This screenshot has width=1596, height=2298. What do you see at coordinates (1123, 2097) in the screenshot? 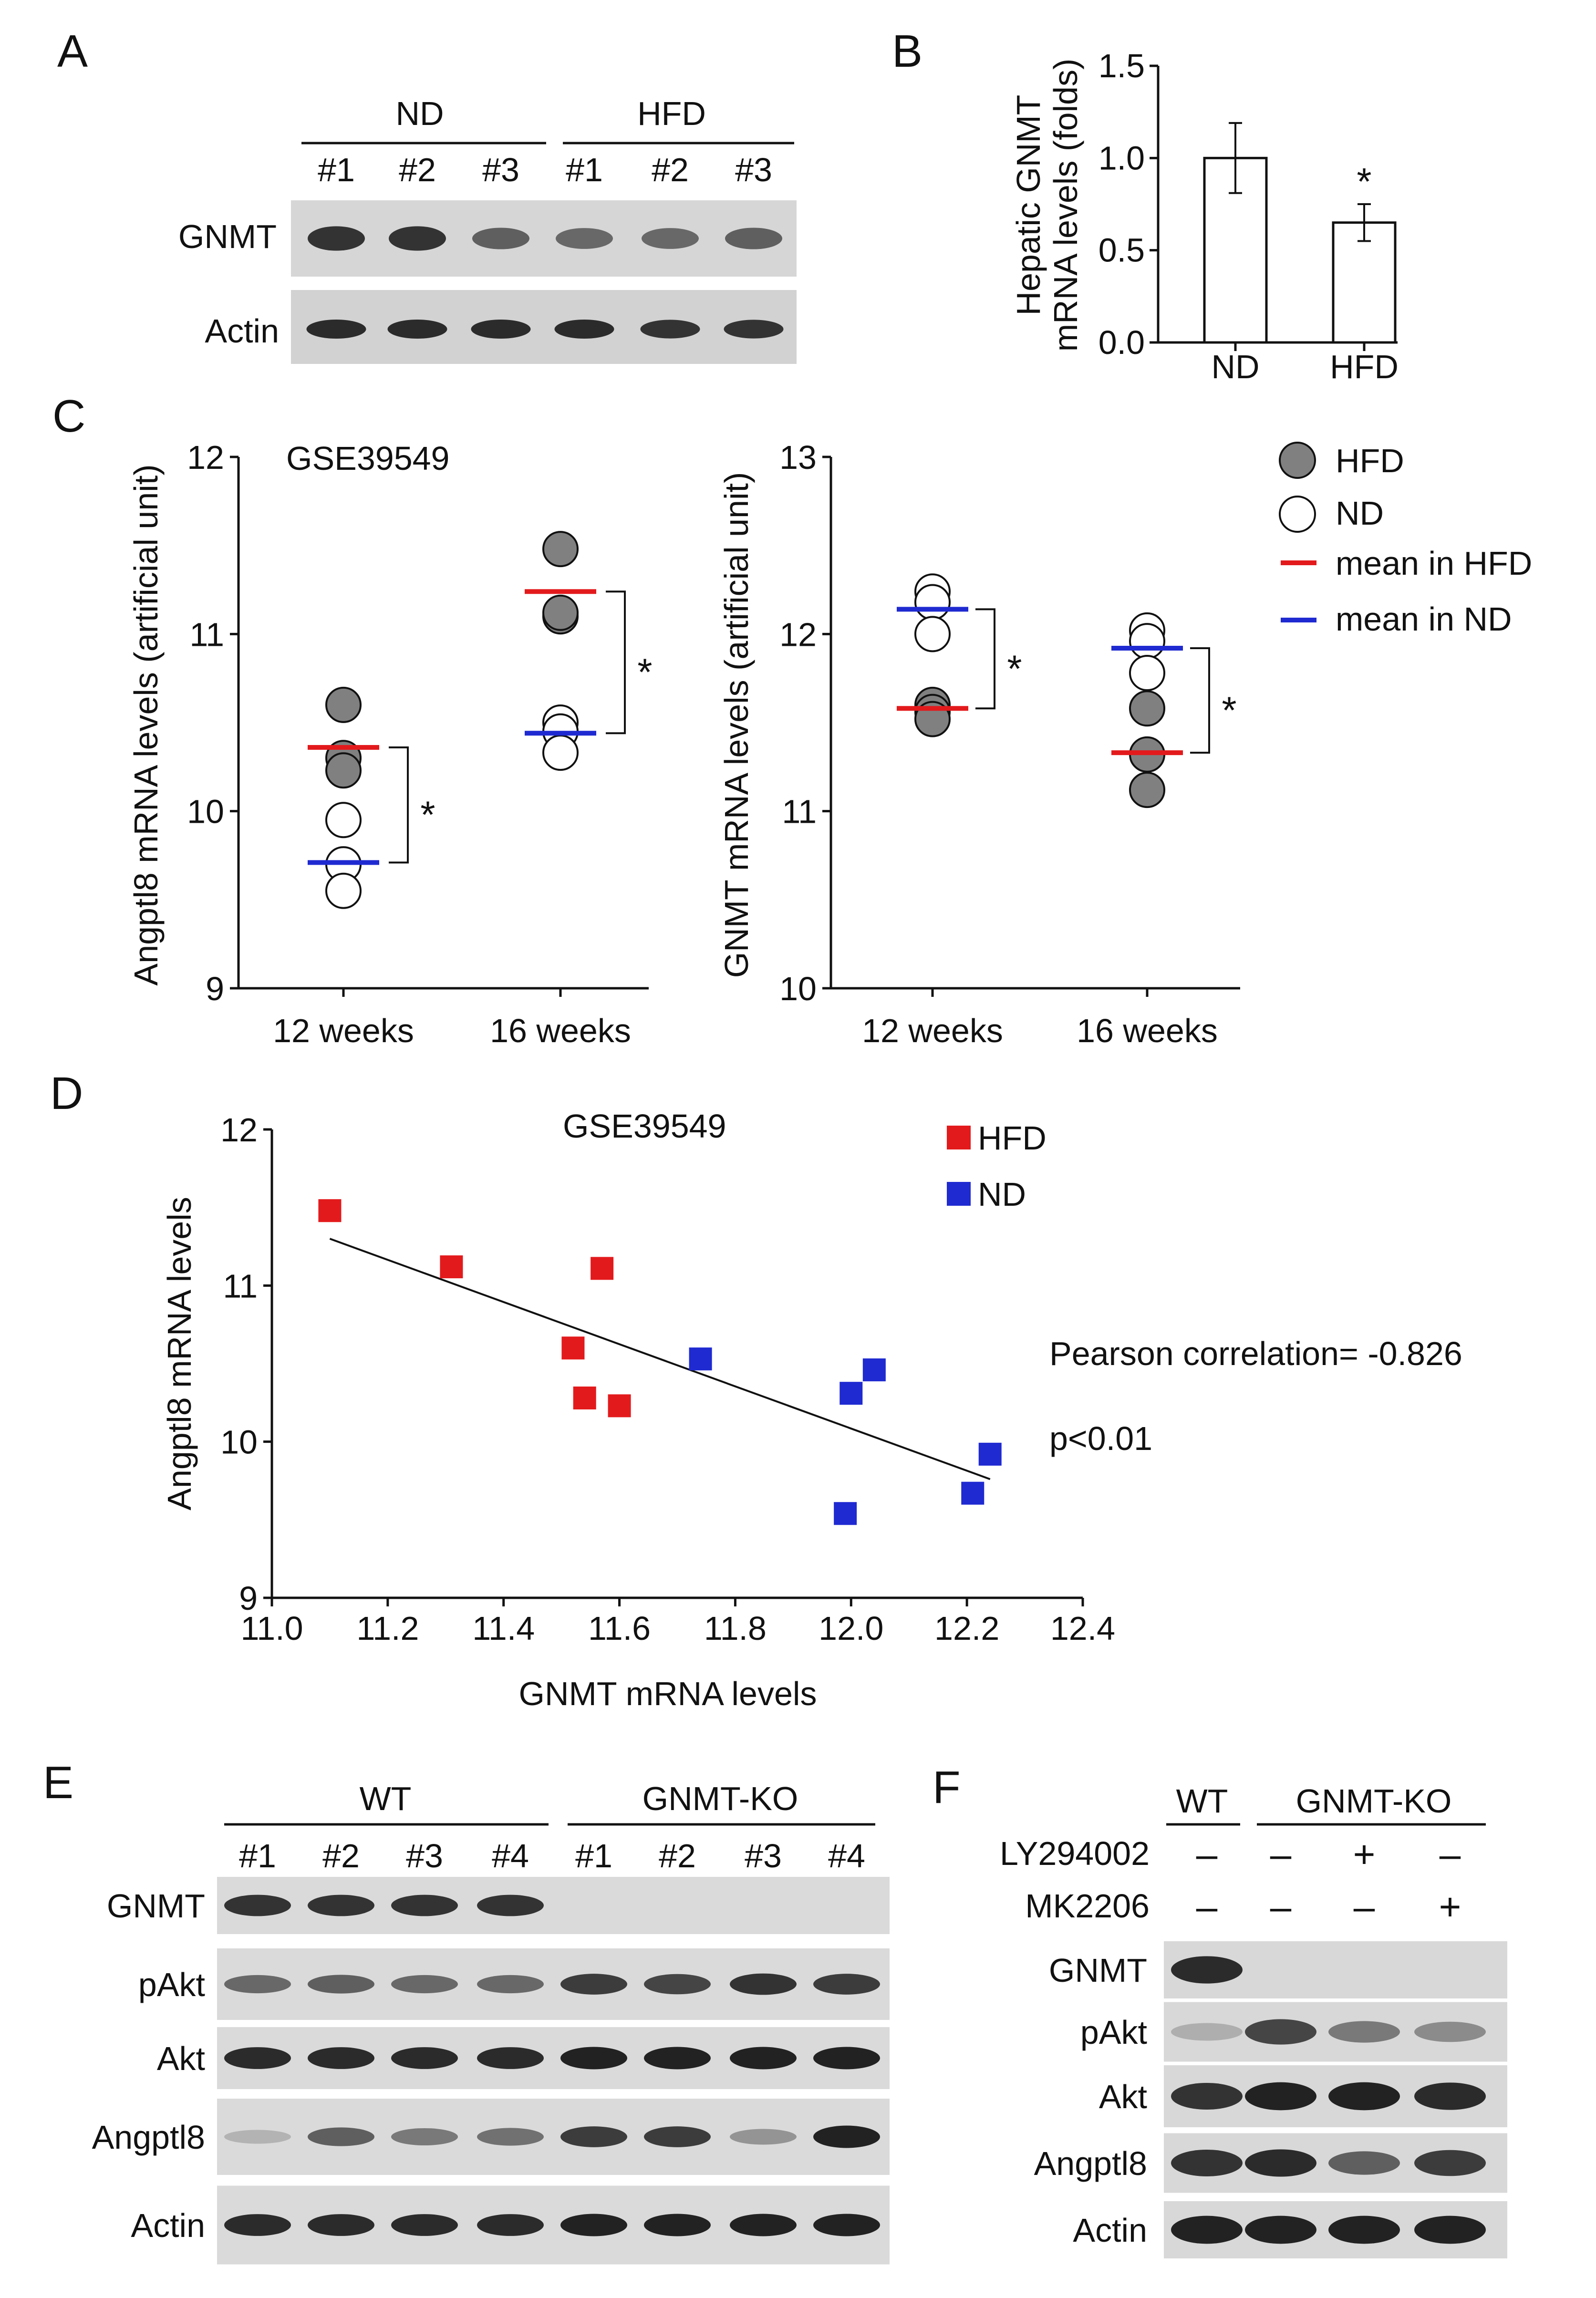
I see `f-row-label: Akt` at bounding box center [1123, 2097].